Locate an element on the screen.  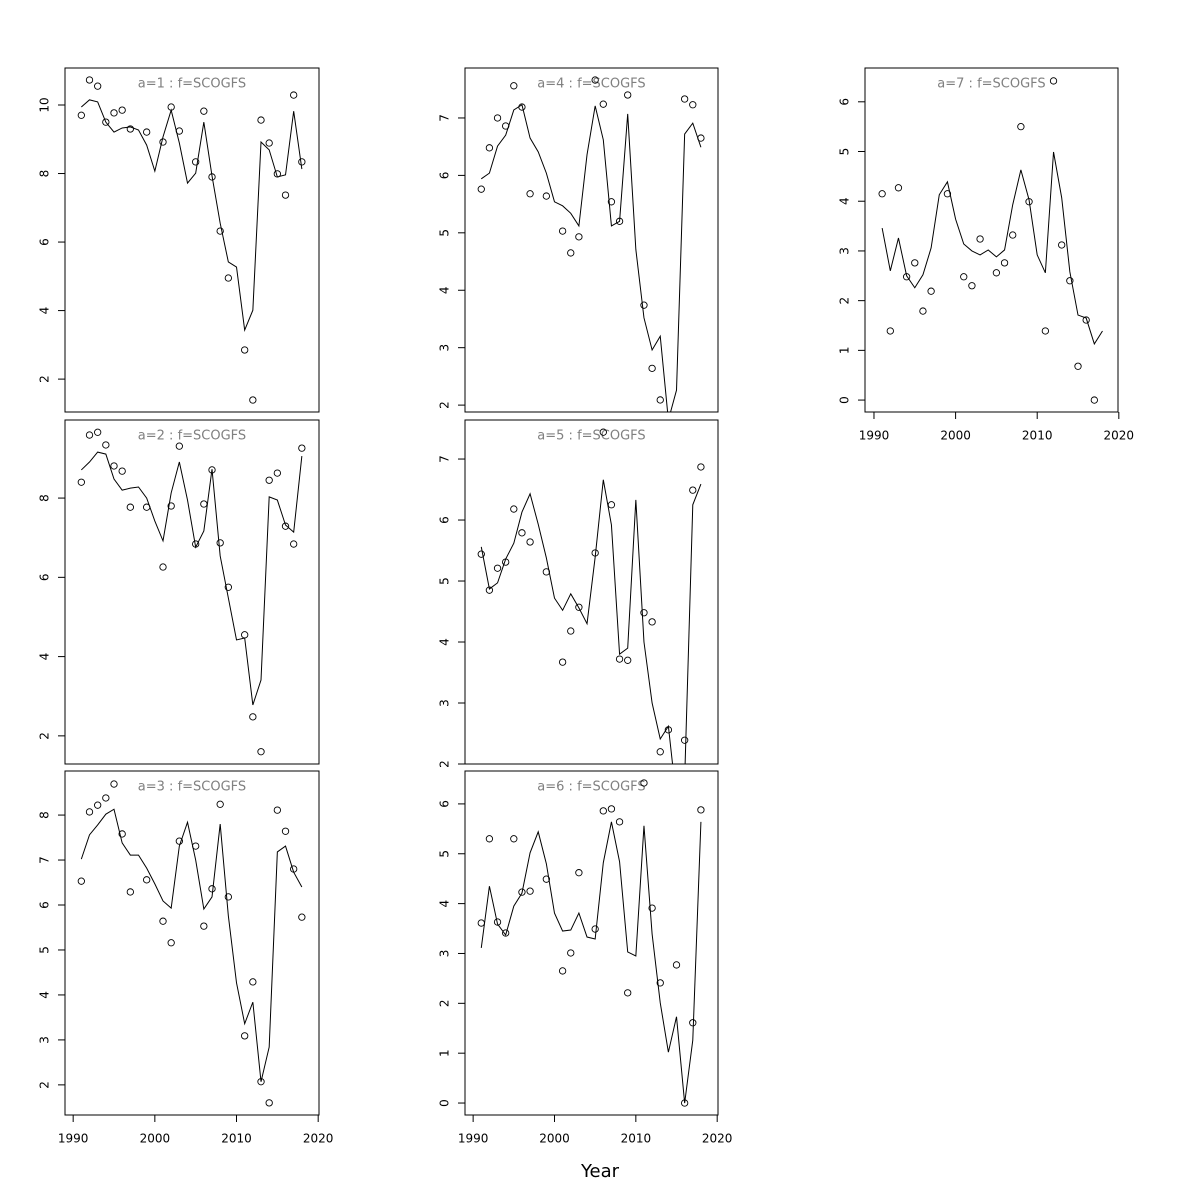
panel-title: a=3 : f=SCOGFS is located at coordinates (192, 787).